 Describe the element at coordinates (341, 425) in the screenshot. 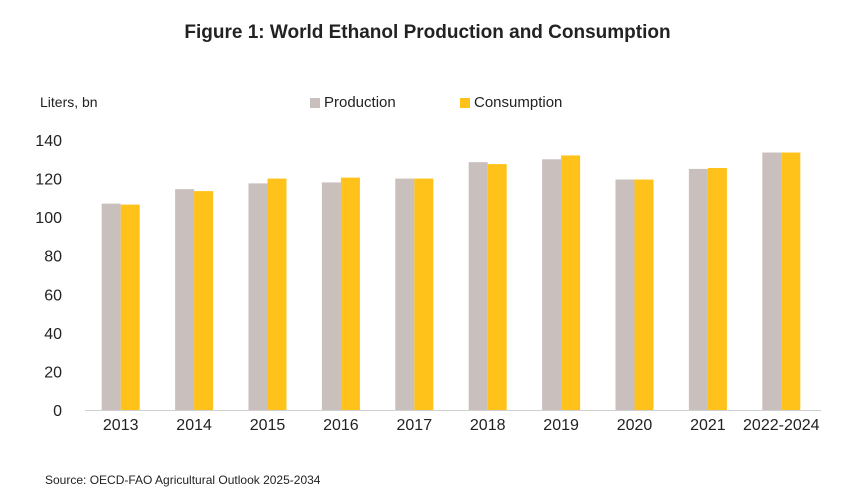

I see `x-tick-label: 2016` at that location.